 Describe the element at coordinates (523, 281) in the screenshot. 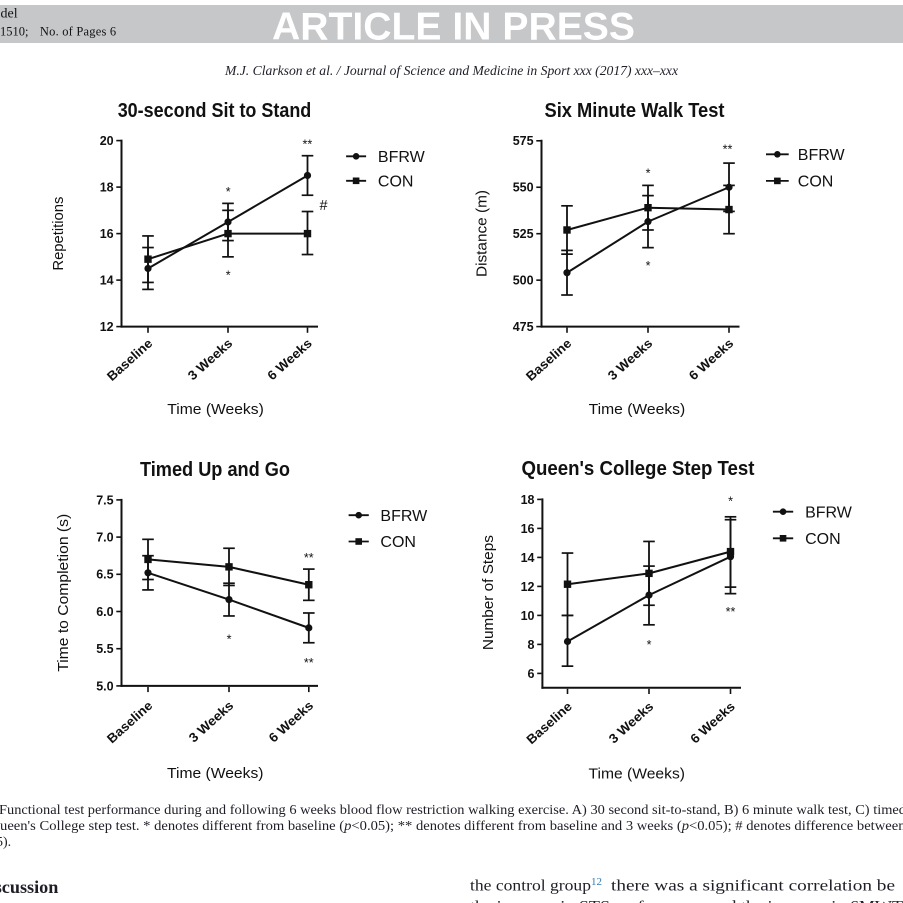

I see `svg-text: 500` at that location.